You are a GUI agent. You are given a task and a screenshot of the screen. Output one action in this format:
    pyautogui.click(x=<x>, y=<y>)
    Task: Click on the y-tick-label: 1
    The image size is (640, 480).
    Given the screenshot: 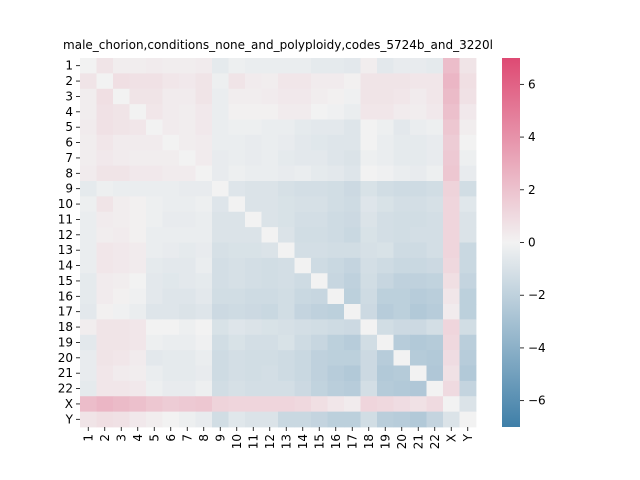 What is the action you would take?
    pyautogui.click(x=69, y=66)
    